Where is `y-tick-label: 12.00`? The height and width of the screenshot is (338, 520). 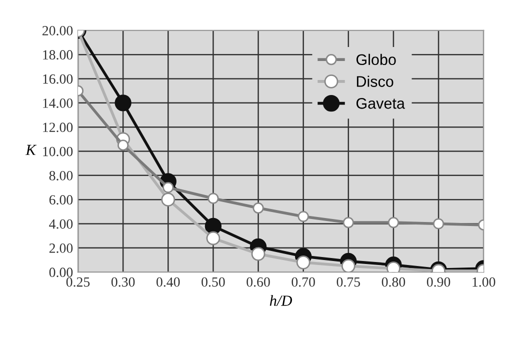 y-tick-label: 12.00 is located at coordinates (58, 127).